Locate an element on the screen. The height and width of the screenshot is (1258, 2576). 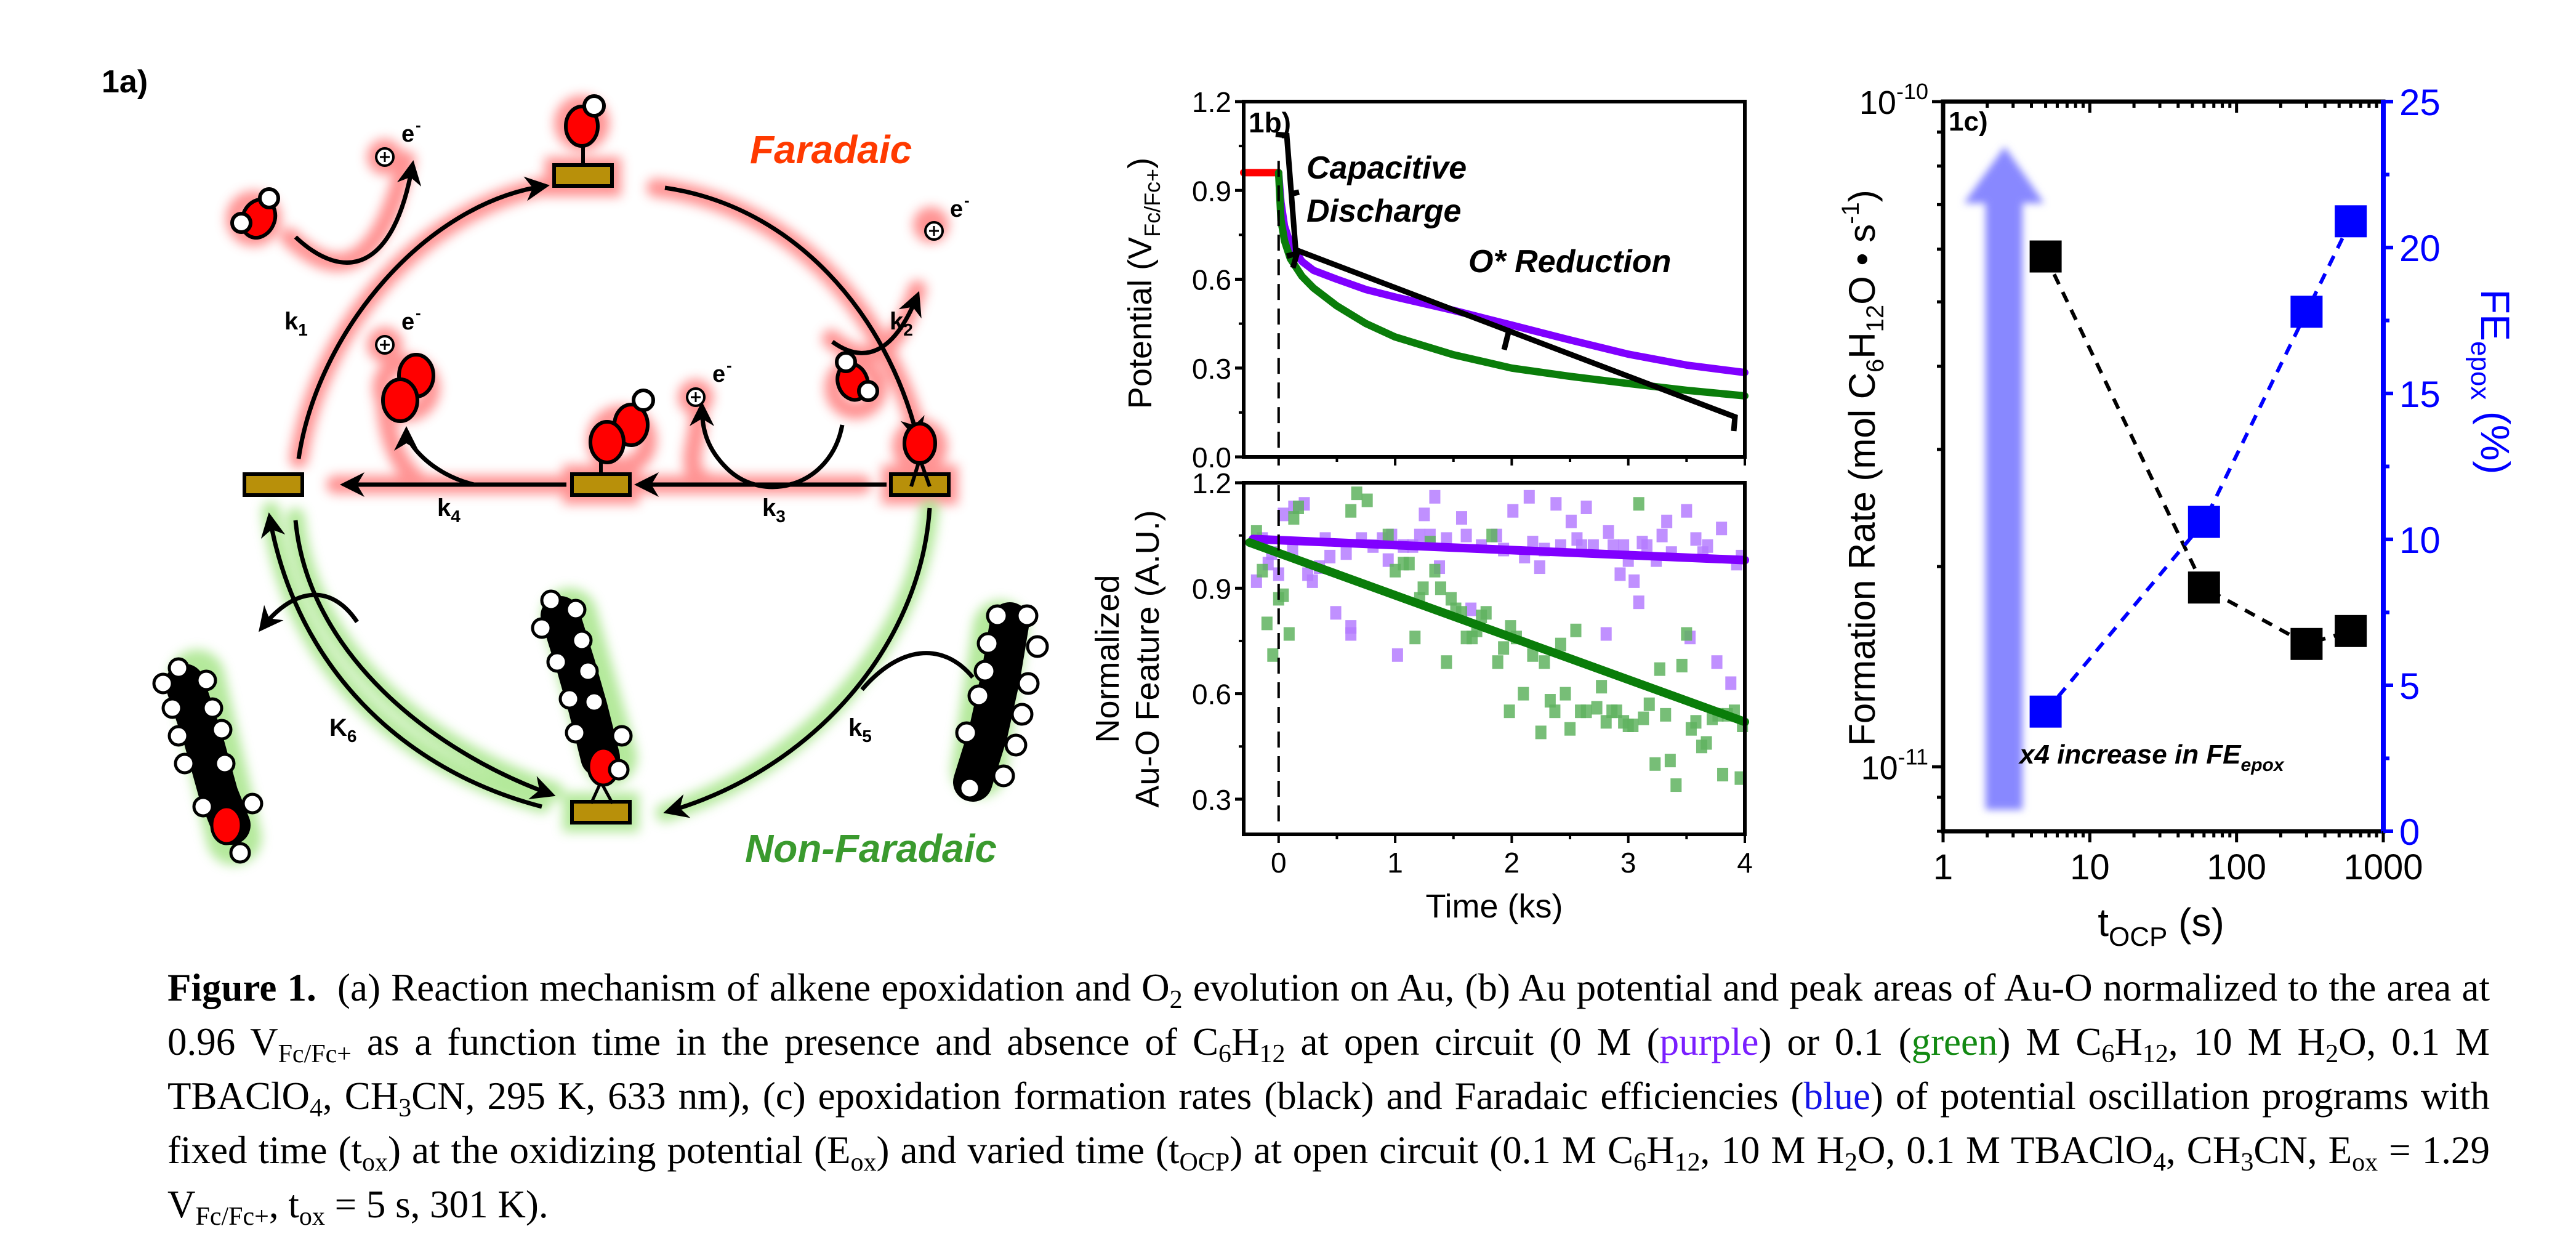
fe-increase-annotation: x4 increase in FEepox is located at coordinates (2151, 757).